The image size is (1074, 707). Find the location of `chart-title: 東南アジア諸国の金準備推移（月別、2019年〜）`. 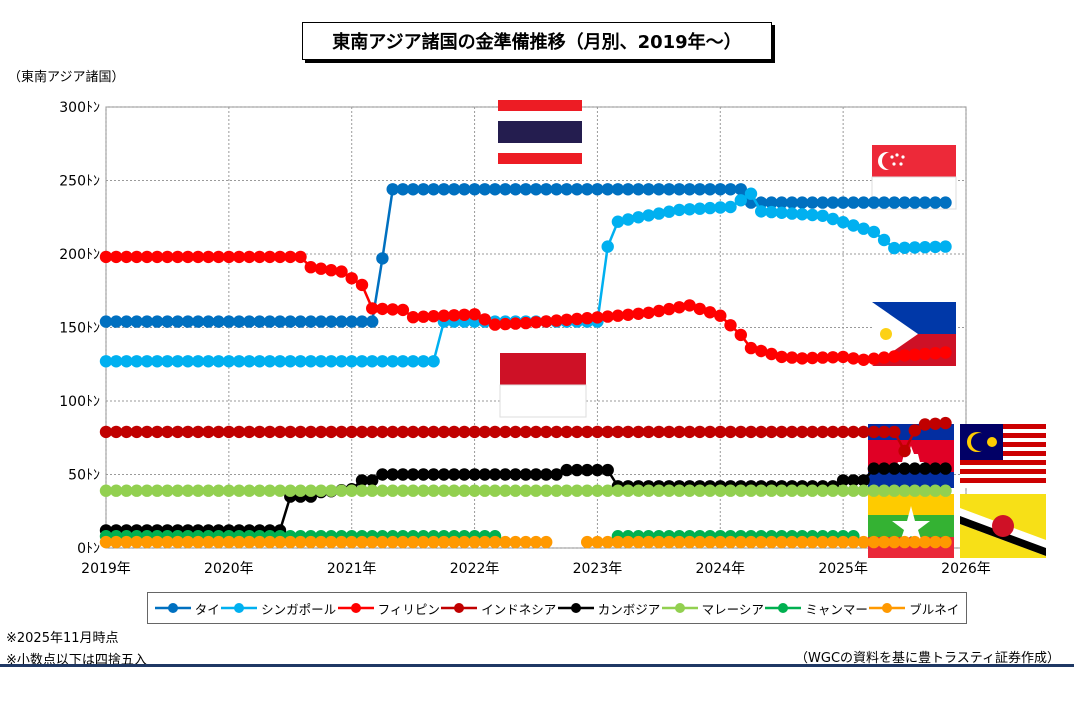

chart-title: 東南アジア諸国の金準備推移（月別、2019年〜） is located at coordinates (537, 41).